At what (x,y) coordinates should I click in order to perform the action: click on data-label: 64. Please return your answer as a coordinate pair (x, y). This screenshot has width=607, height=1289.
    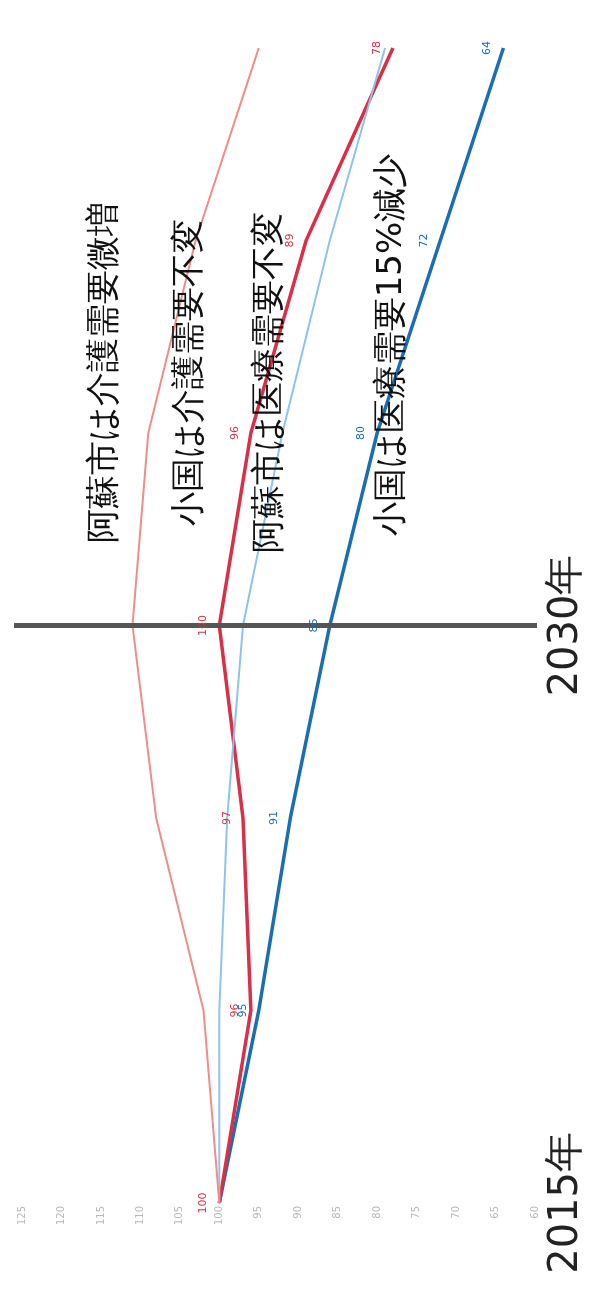
    Looking at the image, I should click on (487, 48).